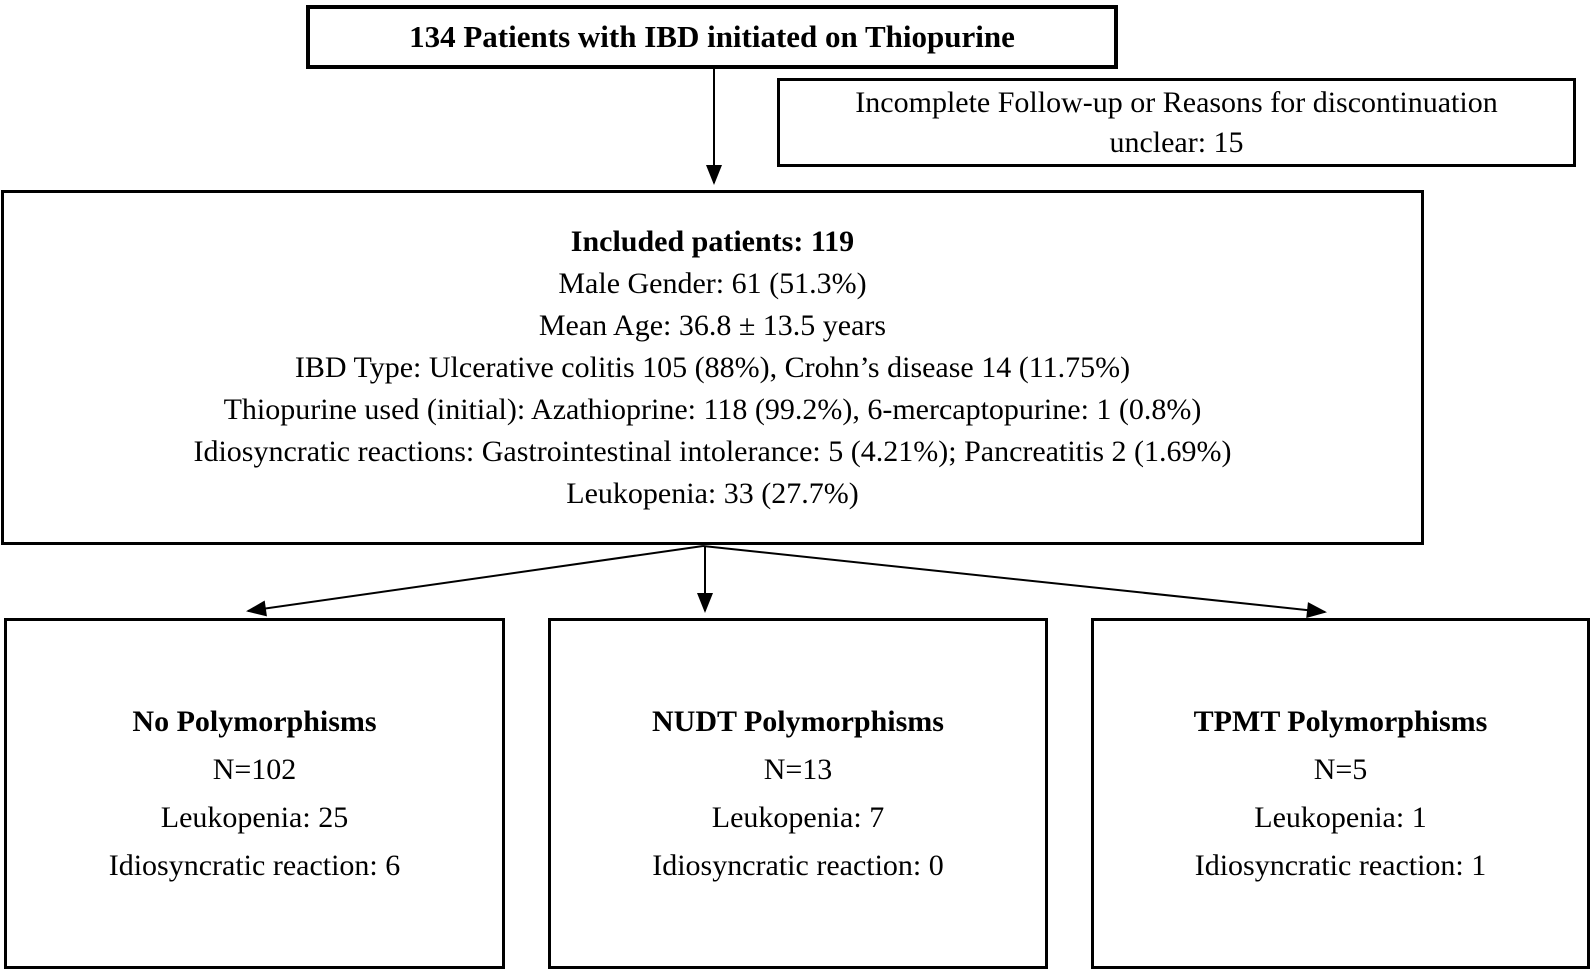 The height and width of the screenshot is (979, 1594). What do you see at coordinates (254, 817) in the screenshot?
I see `group-leukopenia: Leukopenia: 25` at bounding box center [254, 817].